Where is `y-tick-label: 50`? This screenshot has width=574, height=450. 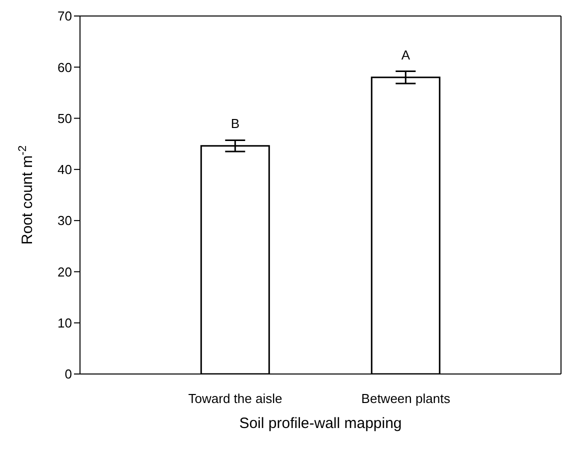
y-tick-label: 50 is located at coordinates (65, 118).